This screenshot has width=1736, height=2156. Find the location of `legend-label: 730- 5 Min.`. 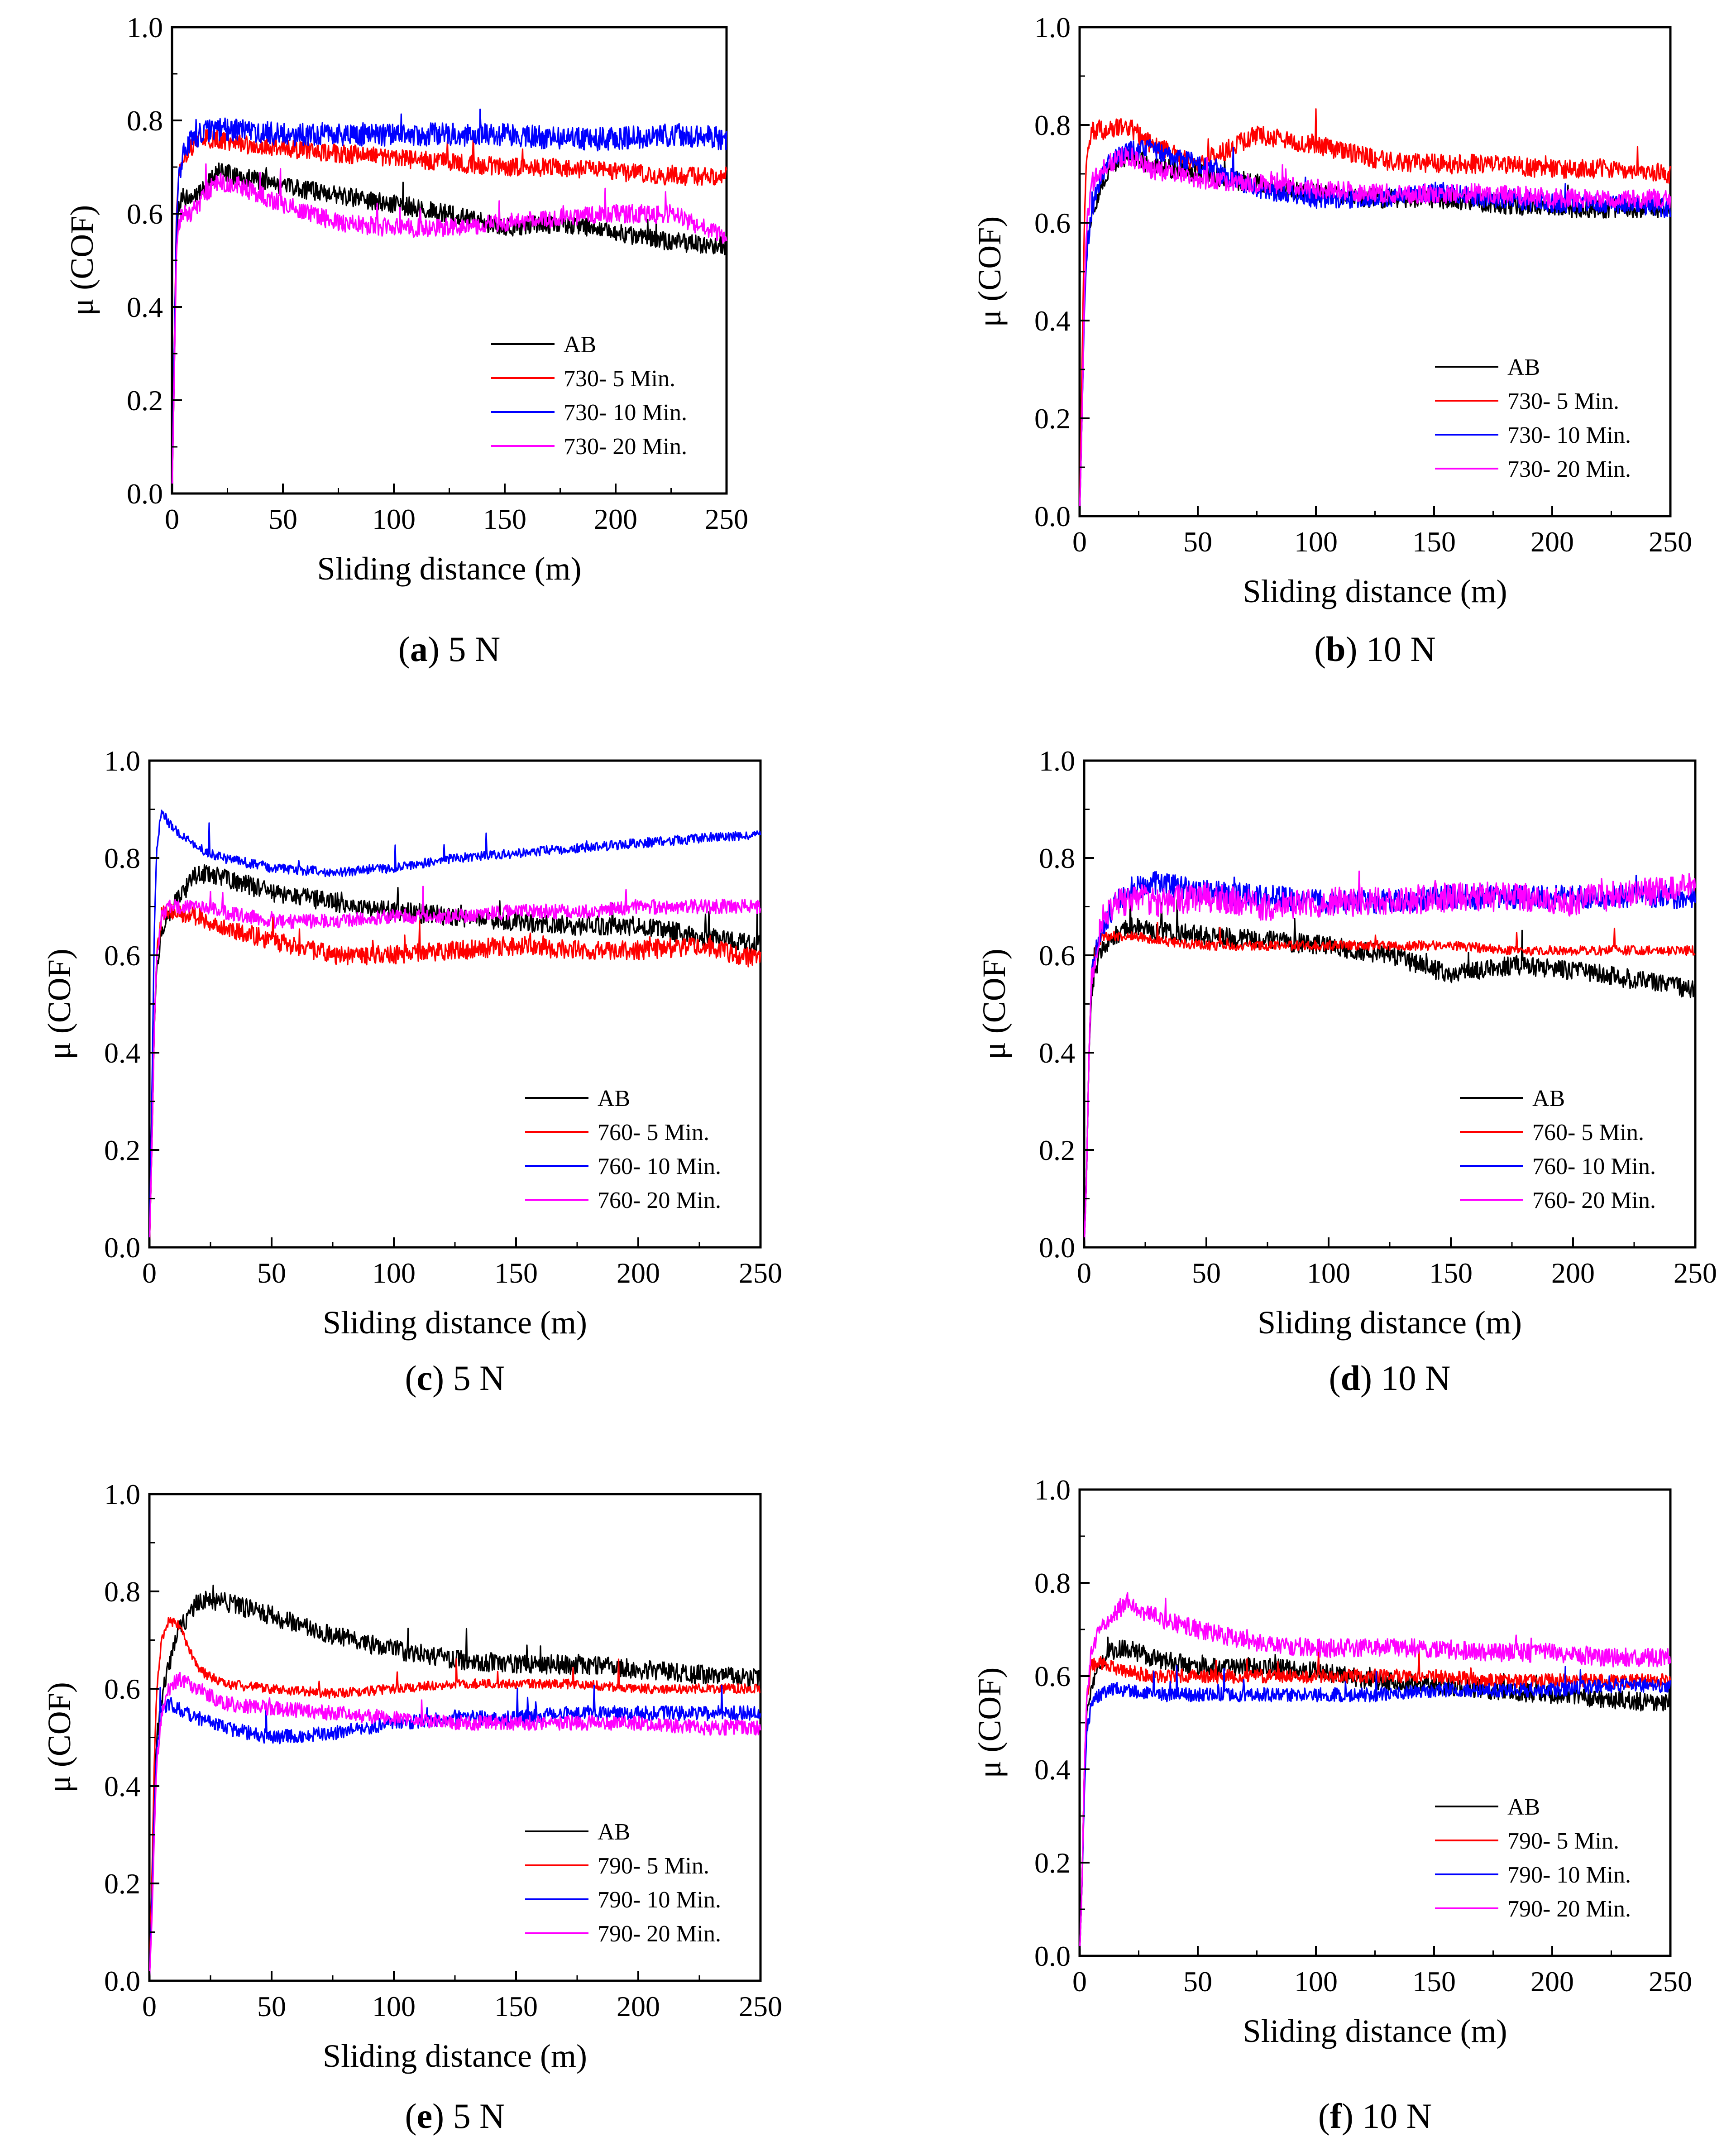

legend-label: 730- 5 Min. is located at coordinates (619, 379).